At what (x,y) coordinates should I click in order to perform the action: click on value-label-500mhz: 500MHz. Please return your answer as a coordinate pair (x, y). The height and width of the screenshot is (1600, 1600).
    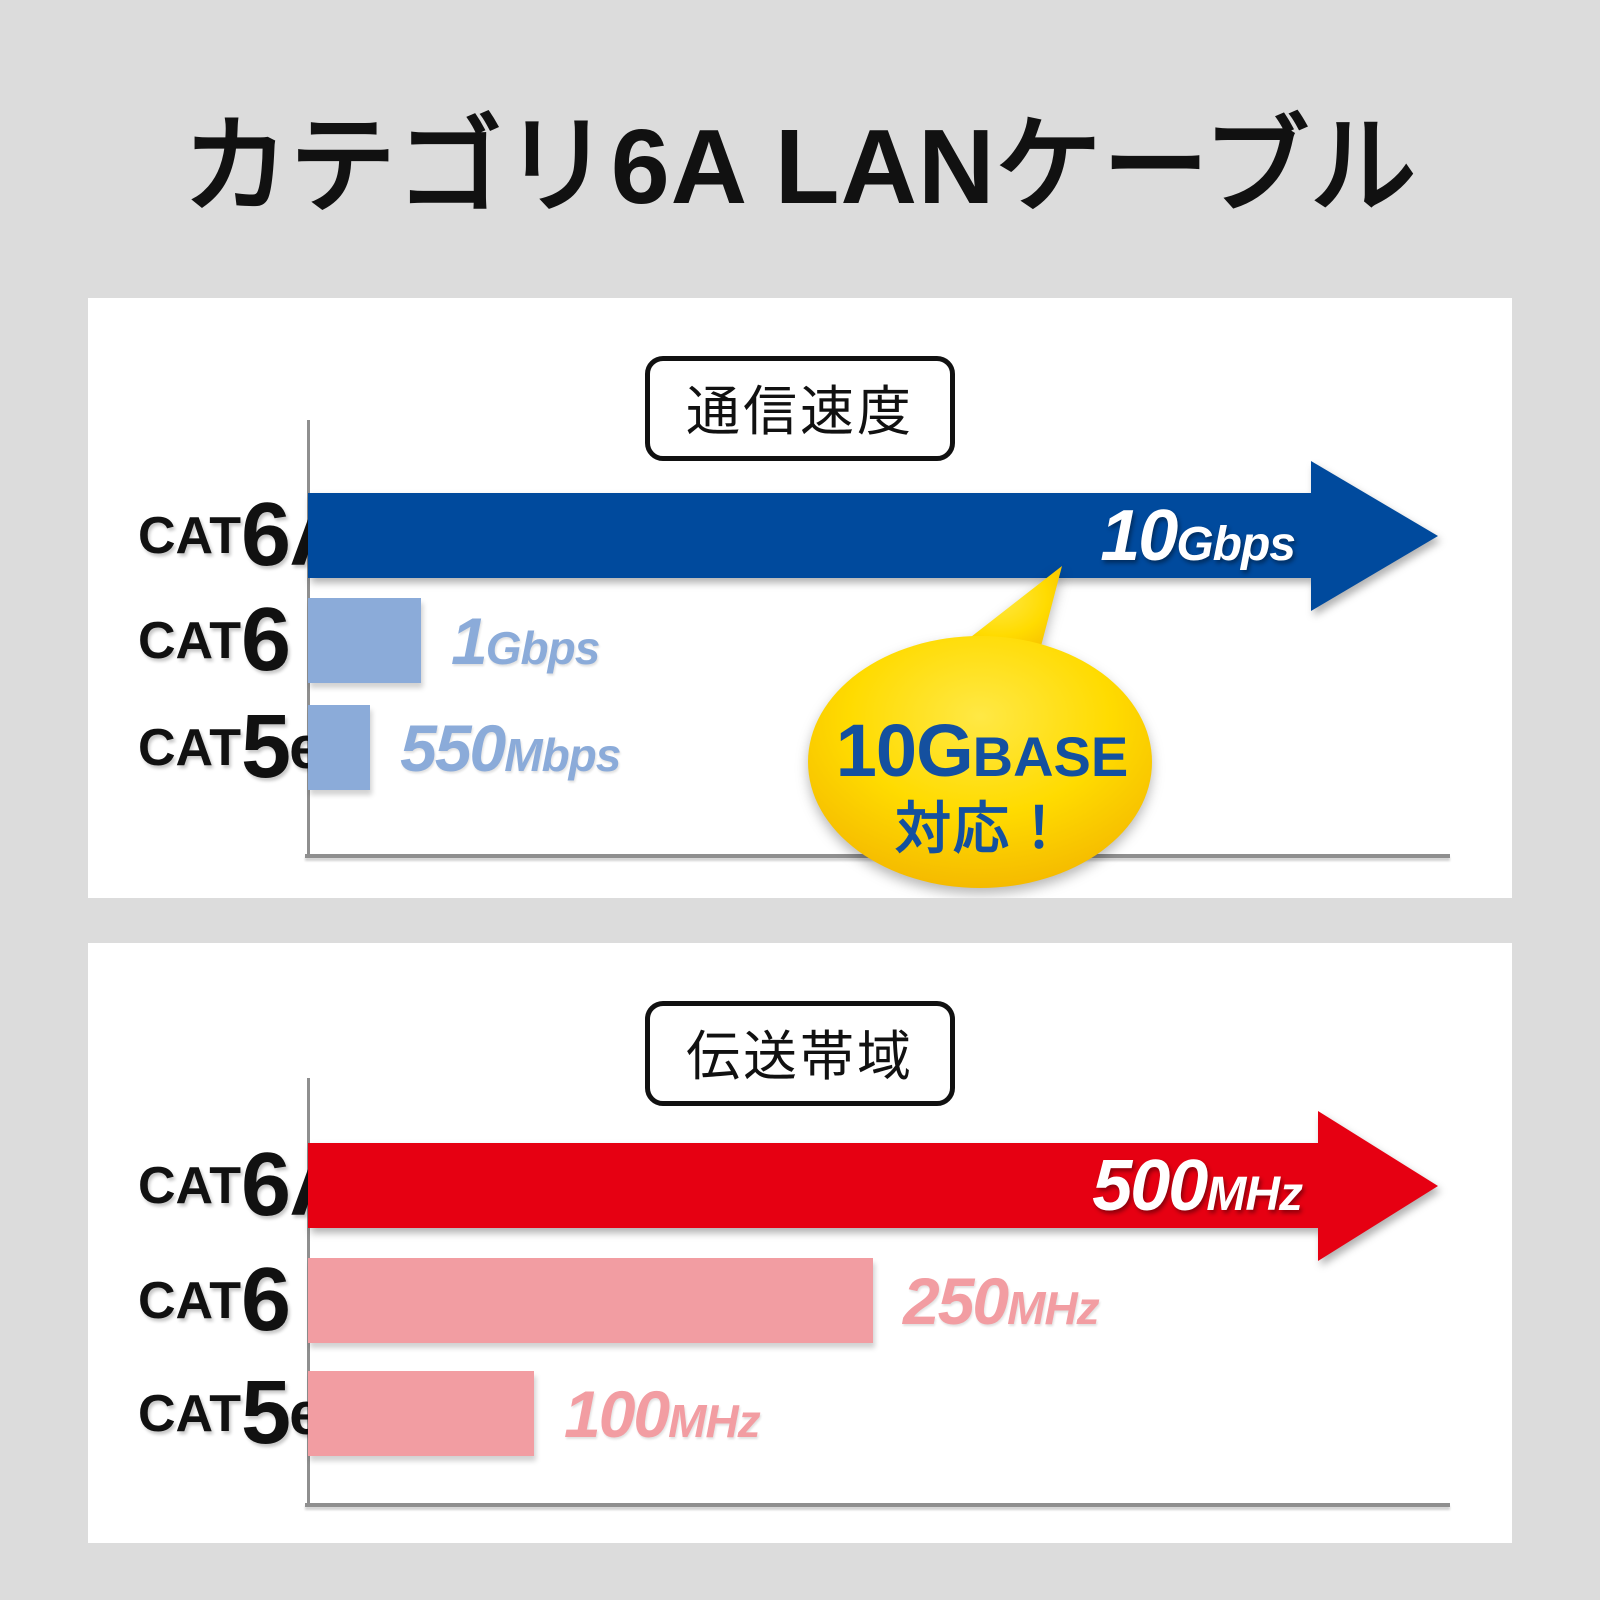
    Looking at the image, I should click on (1197, 1185).